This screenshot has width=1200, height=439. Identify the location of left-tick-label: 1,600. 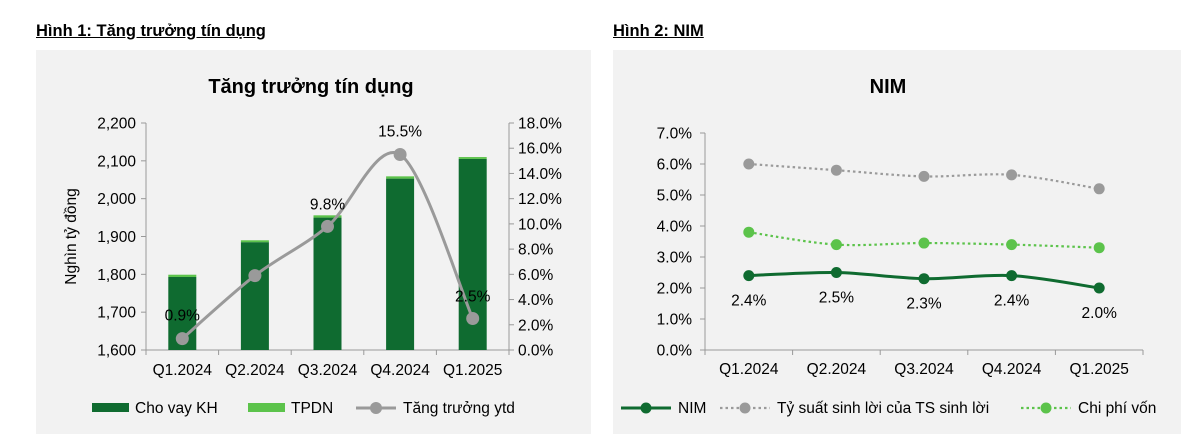
(116, 351).